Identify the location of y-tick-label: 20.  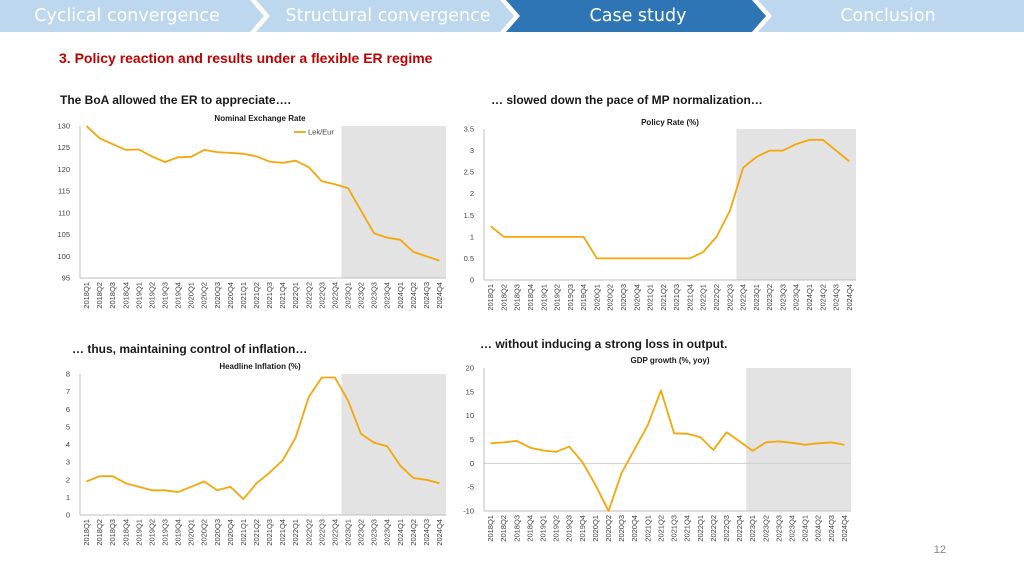
(470, 368).